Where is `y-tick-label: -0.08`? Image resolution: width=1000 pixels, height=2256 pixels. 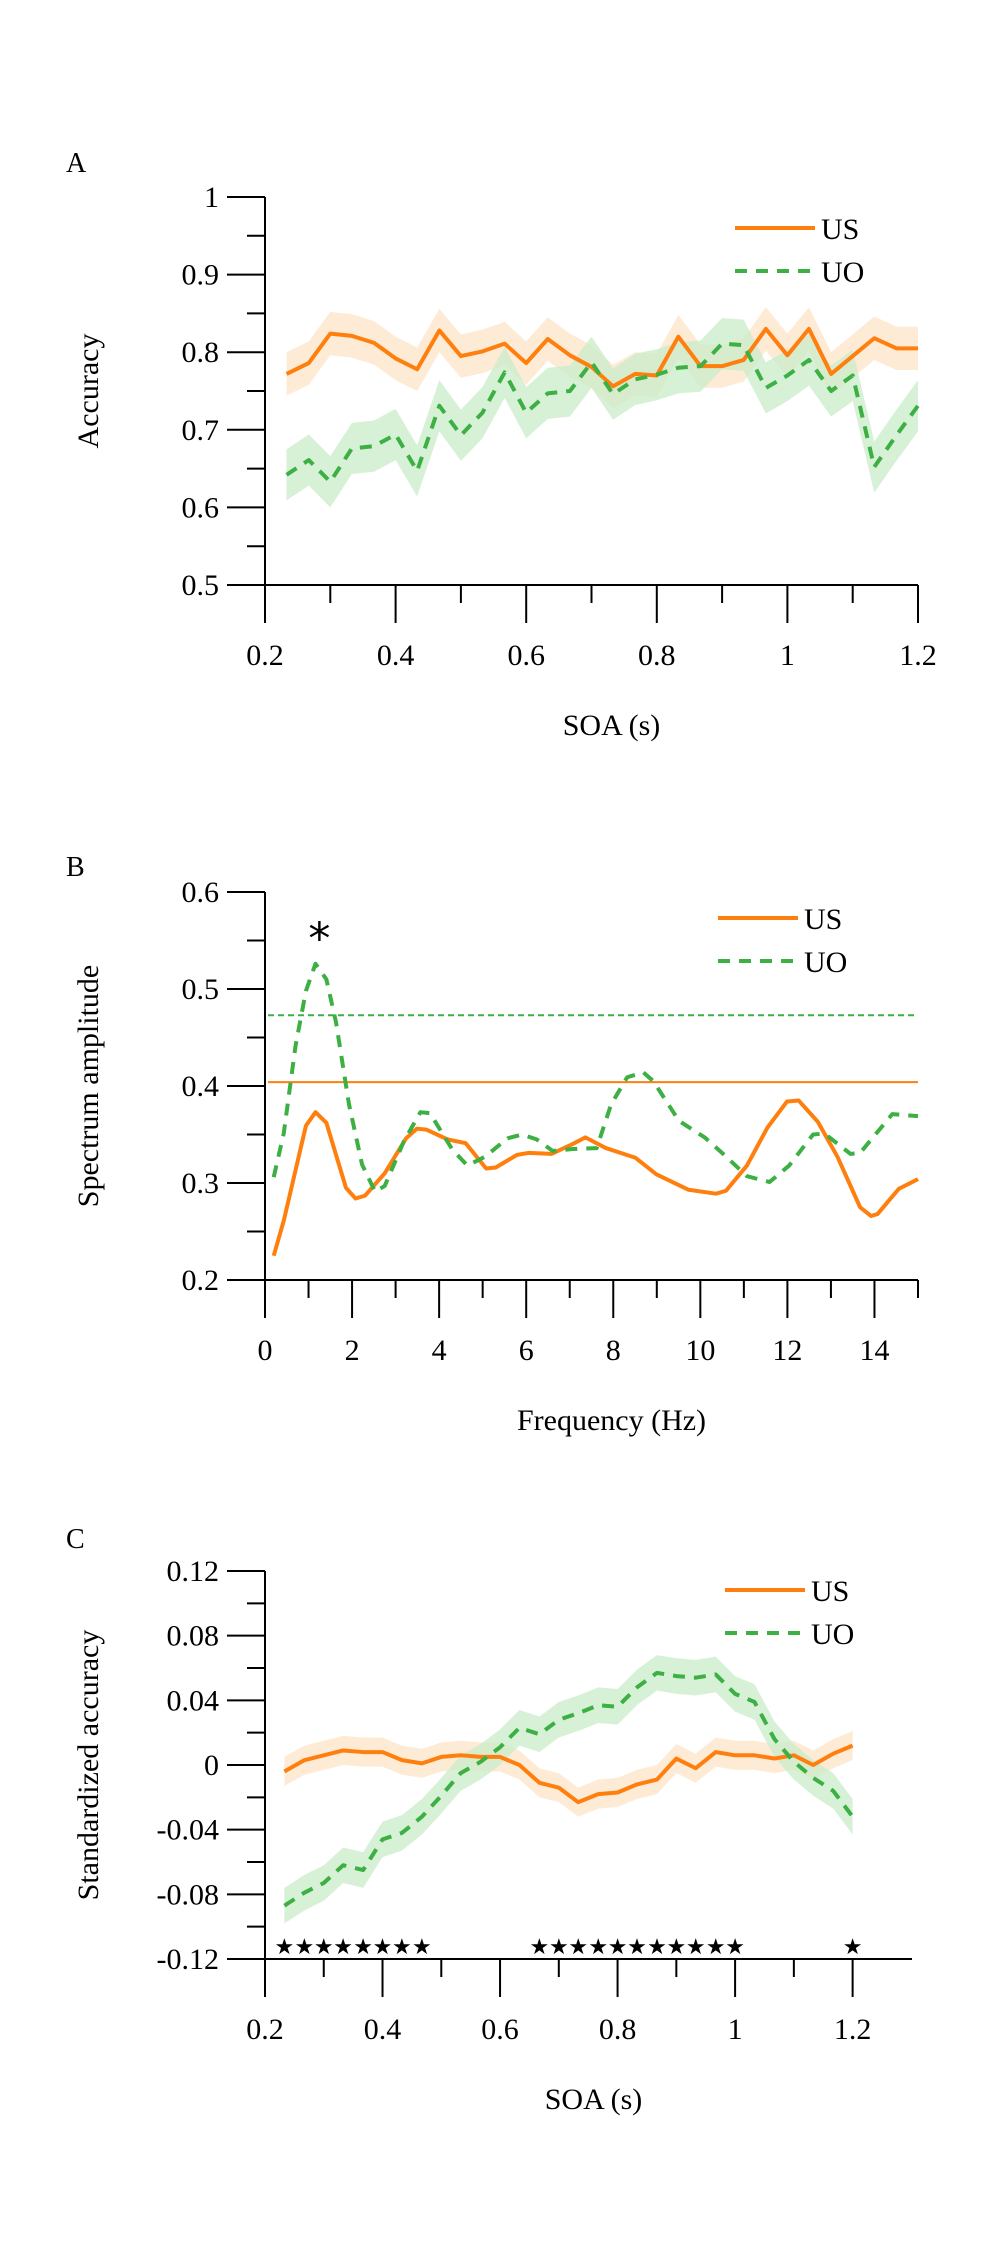 y-tick-label: -0.08 is located at coordinates (188, 1894).